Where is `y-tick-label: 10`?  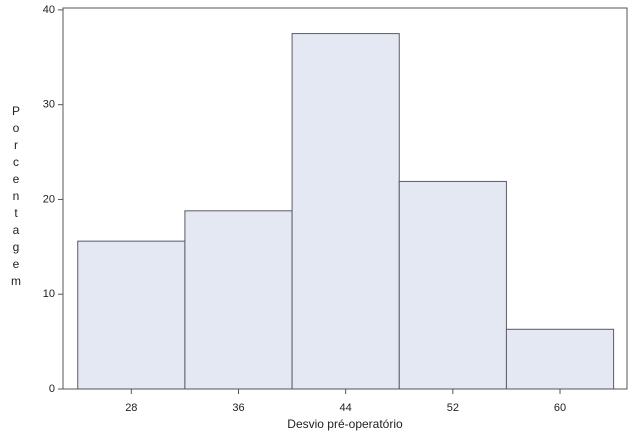
y-tick-label: 10 is located at coordinates (49, 294).